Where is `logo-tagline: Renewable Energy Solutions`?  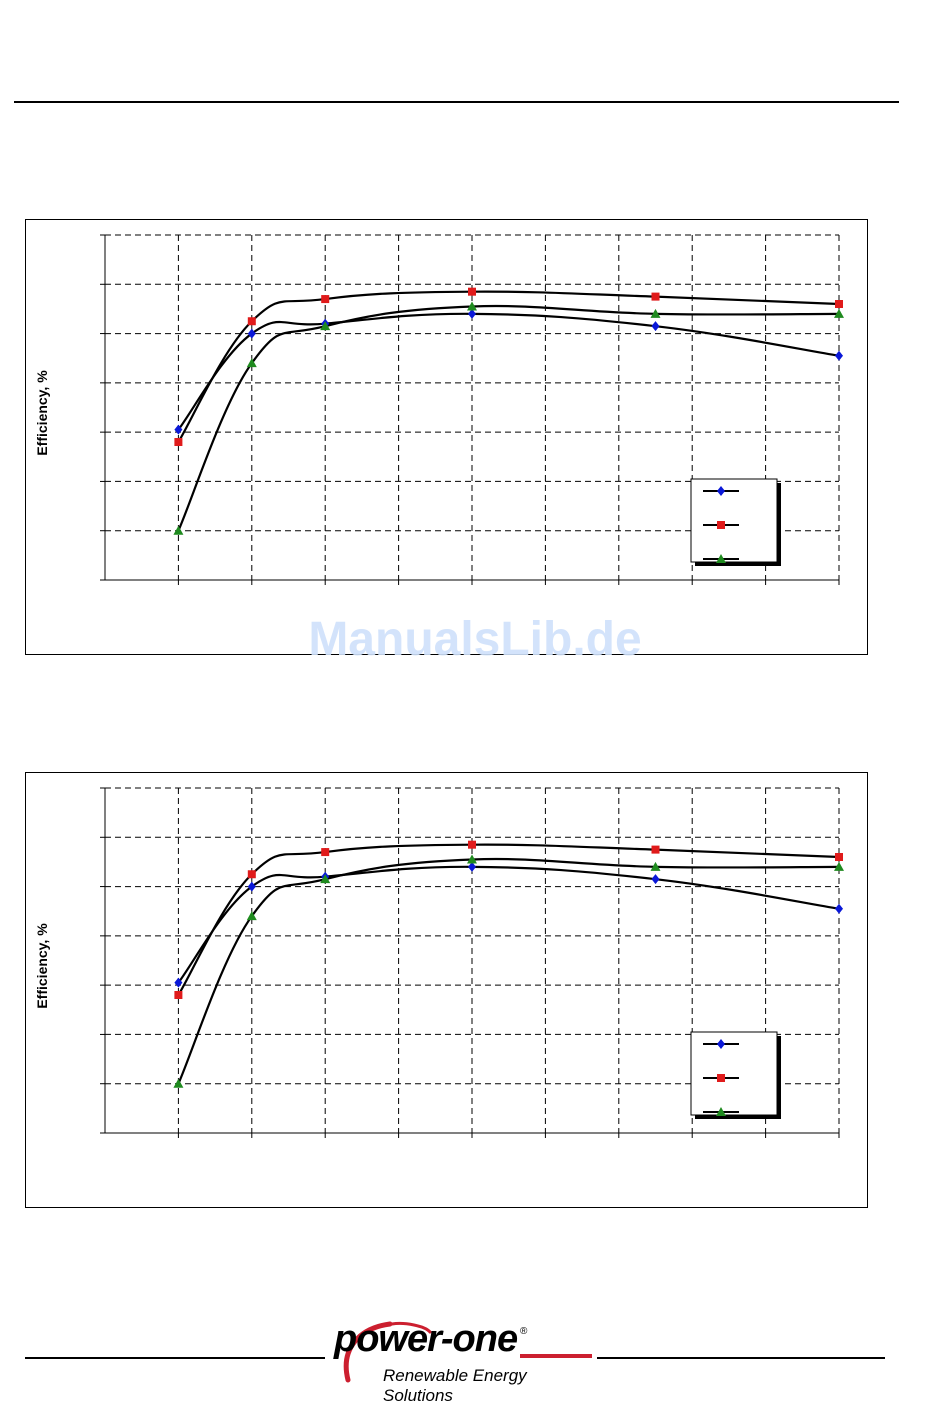
logo-tagline: Renewable Energy Solutions is located at coordinates (455, 1385).